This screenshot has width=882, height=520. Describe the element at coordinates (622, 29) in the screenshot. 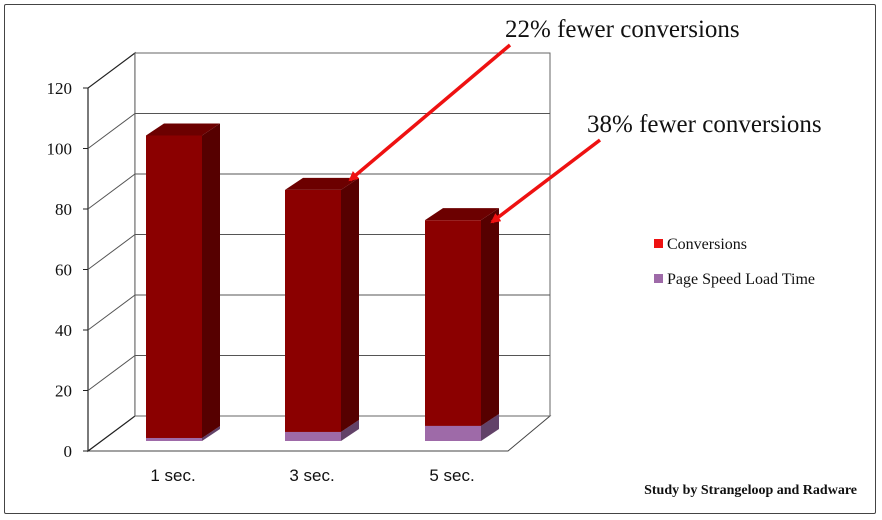

I see `annotation-text: 22% fewer conversions` at that location.